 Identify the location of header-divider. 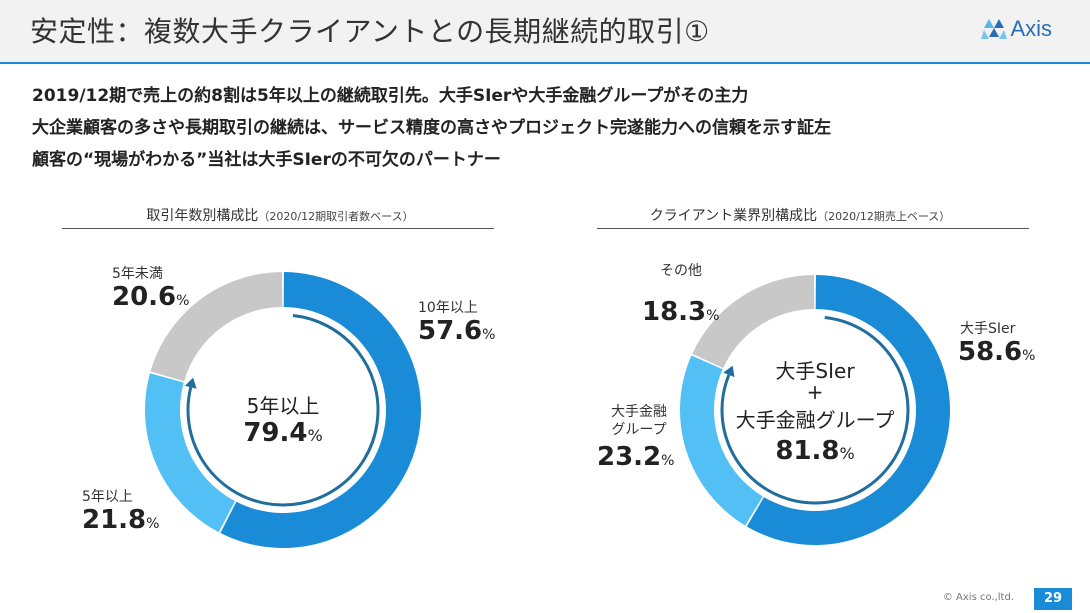
(545, 63).